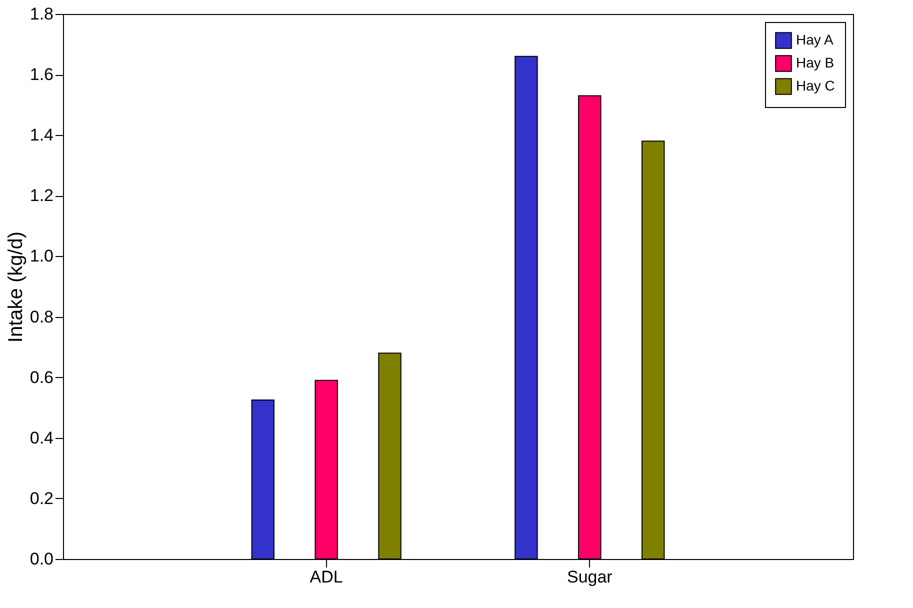 This screenshot has width=913, height=608. Describe the element at coordinates (42, 316) in the screenshot. I see `y-tick-label: 0.8` at that location.